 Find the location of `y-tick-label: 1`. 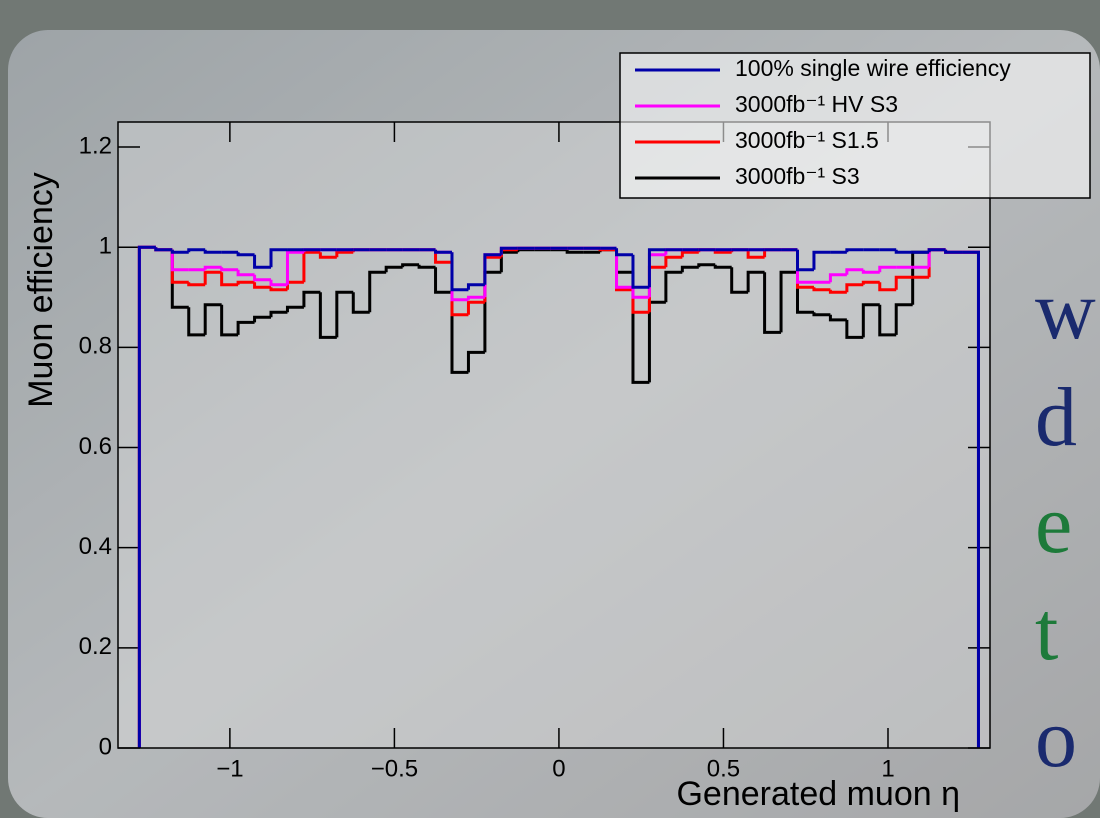

y-tick-label: 1 is located at coordinates (105, 246).